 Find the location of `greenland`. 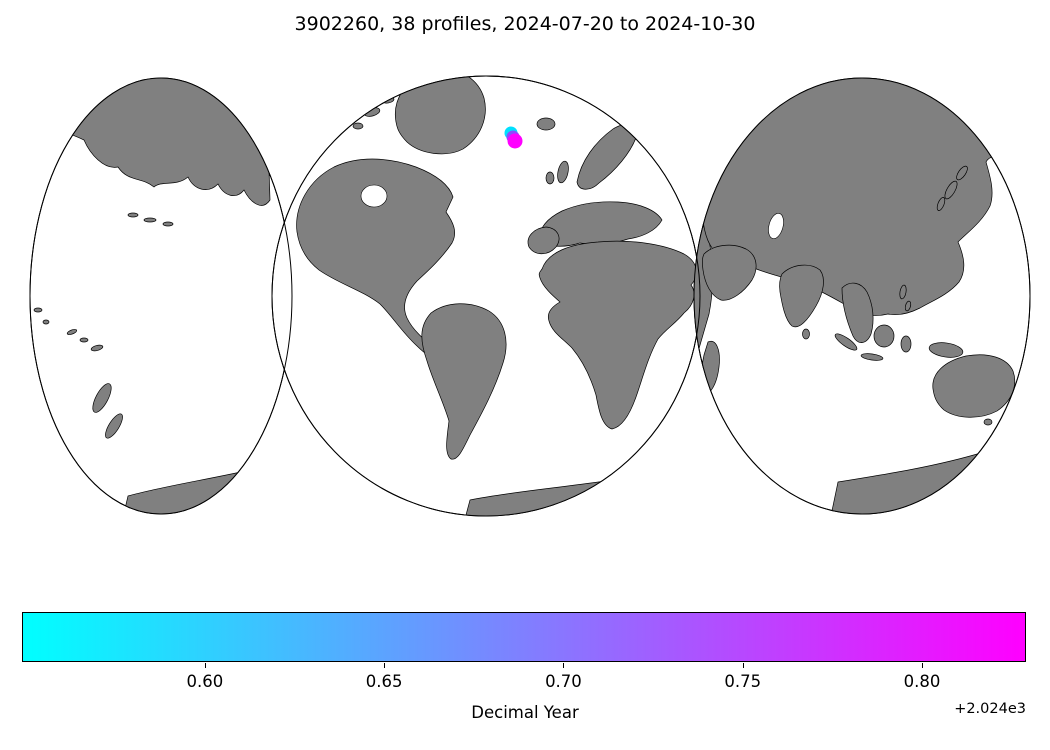

greenland is located at coordinates (440, 115).